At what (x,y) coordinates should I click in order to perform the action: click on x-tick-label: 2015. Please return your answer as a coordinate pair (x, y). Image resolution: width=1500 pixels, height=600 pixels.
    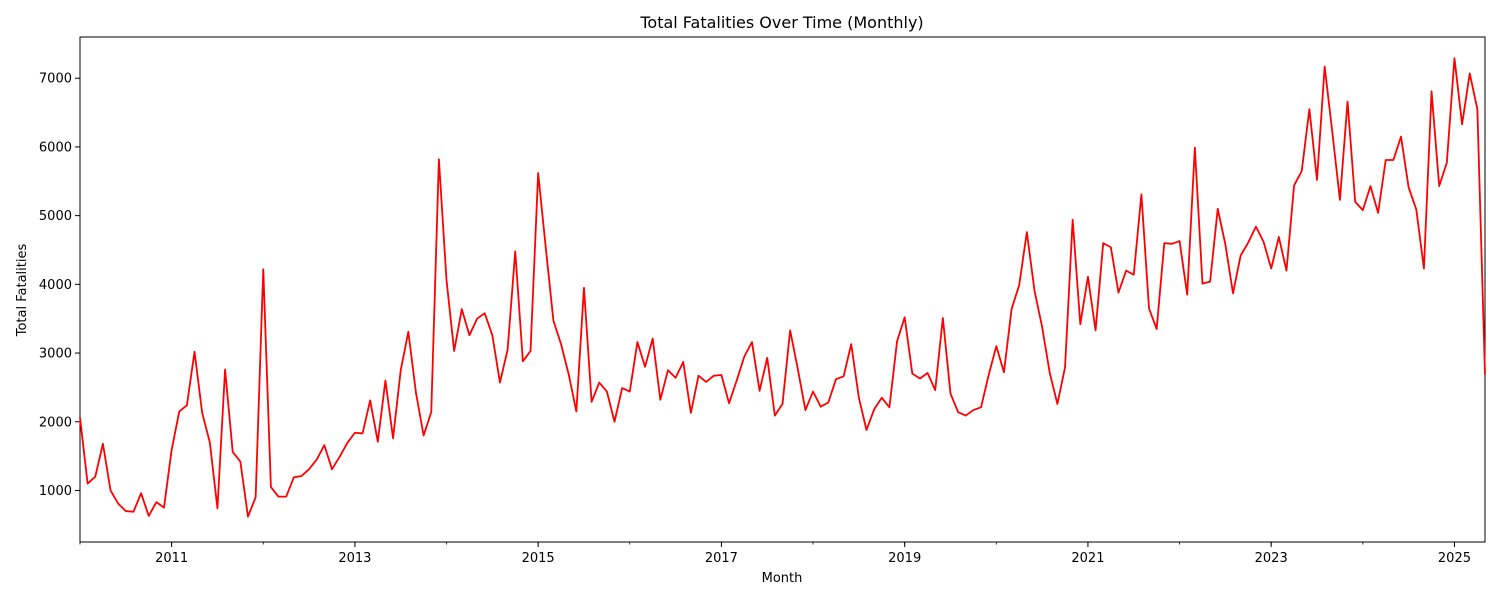
    Looking at the image, I should click on (538, 558).